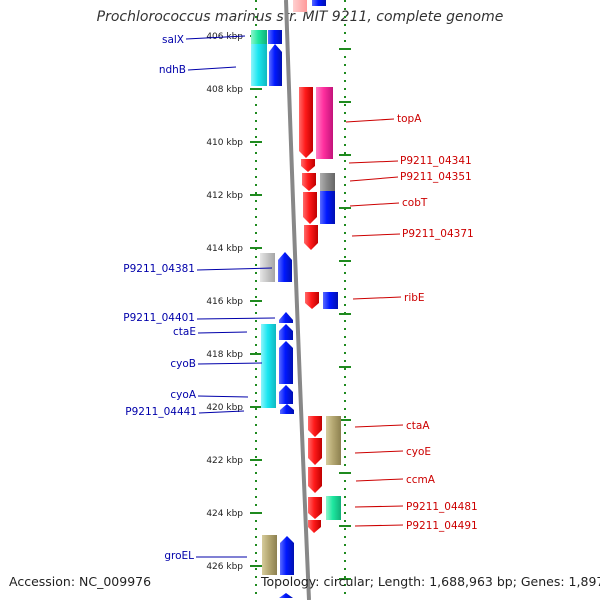 This screenshot has height=600, width=600. Describe the element at coordinates (230, 363) in the screenshot. I see `leader-cyoB` at that location.